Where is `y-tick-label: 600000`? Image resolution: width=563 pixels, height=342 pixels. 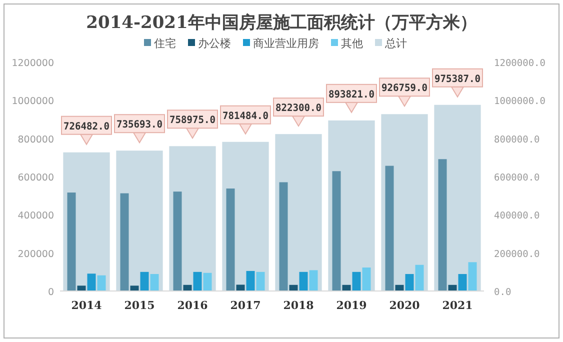 y-tick-label: 600000 is located at coordinates (36, 178).